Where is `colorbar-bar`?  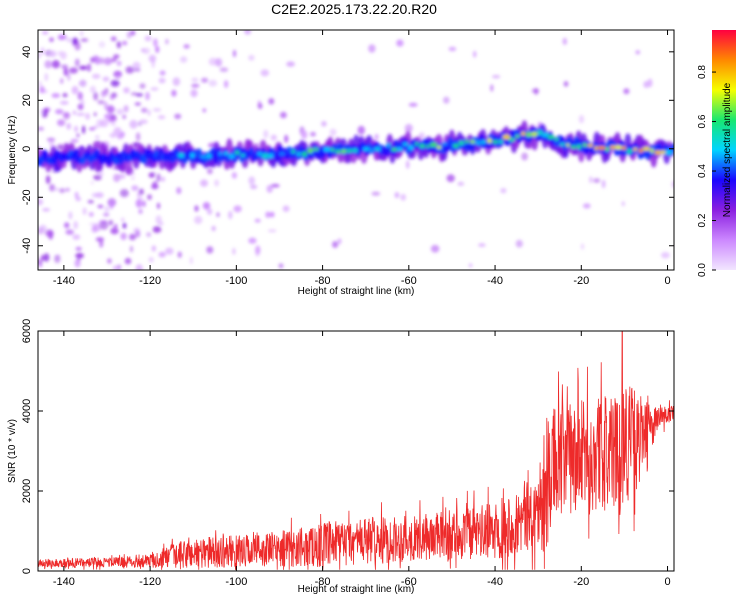 colorbar-bar is located at coordinates (724, 150).